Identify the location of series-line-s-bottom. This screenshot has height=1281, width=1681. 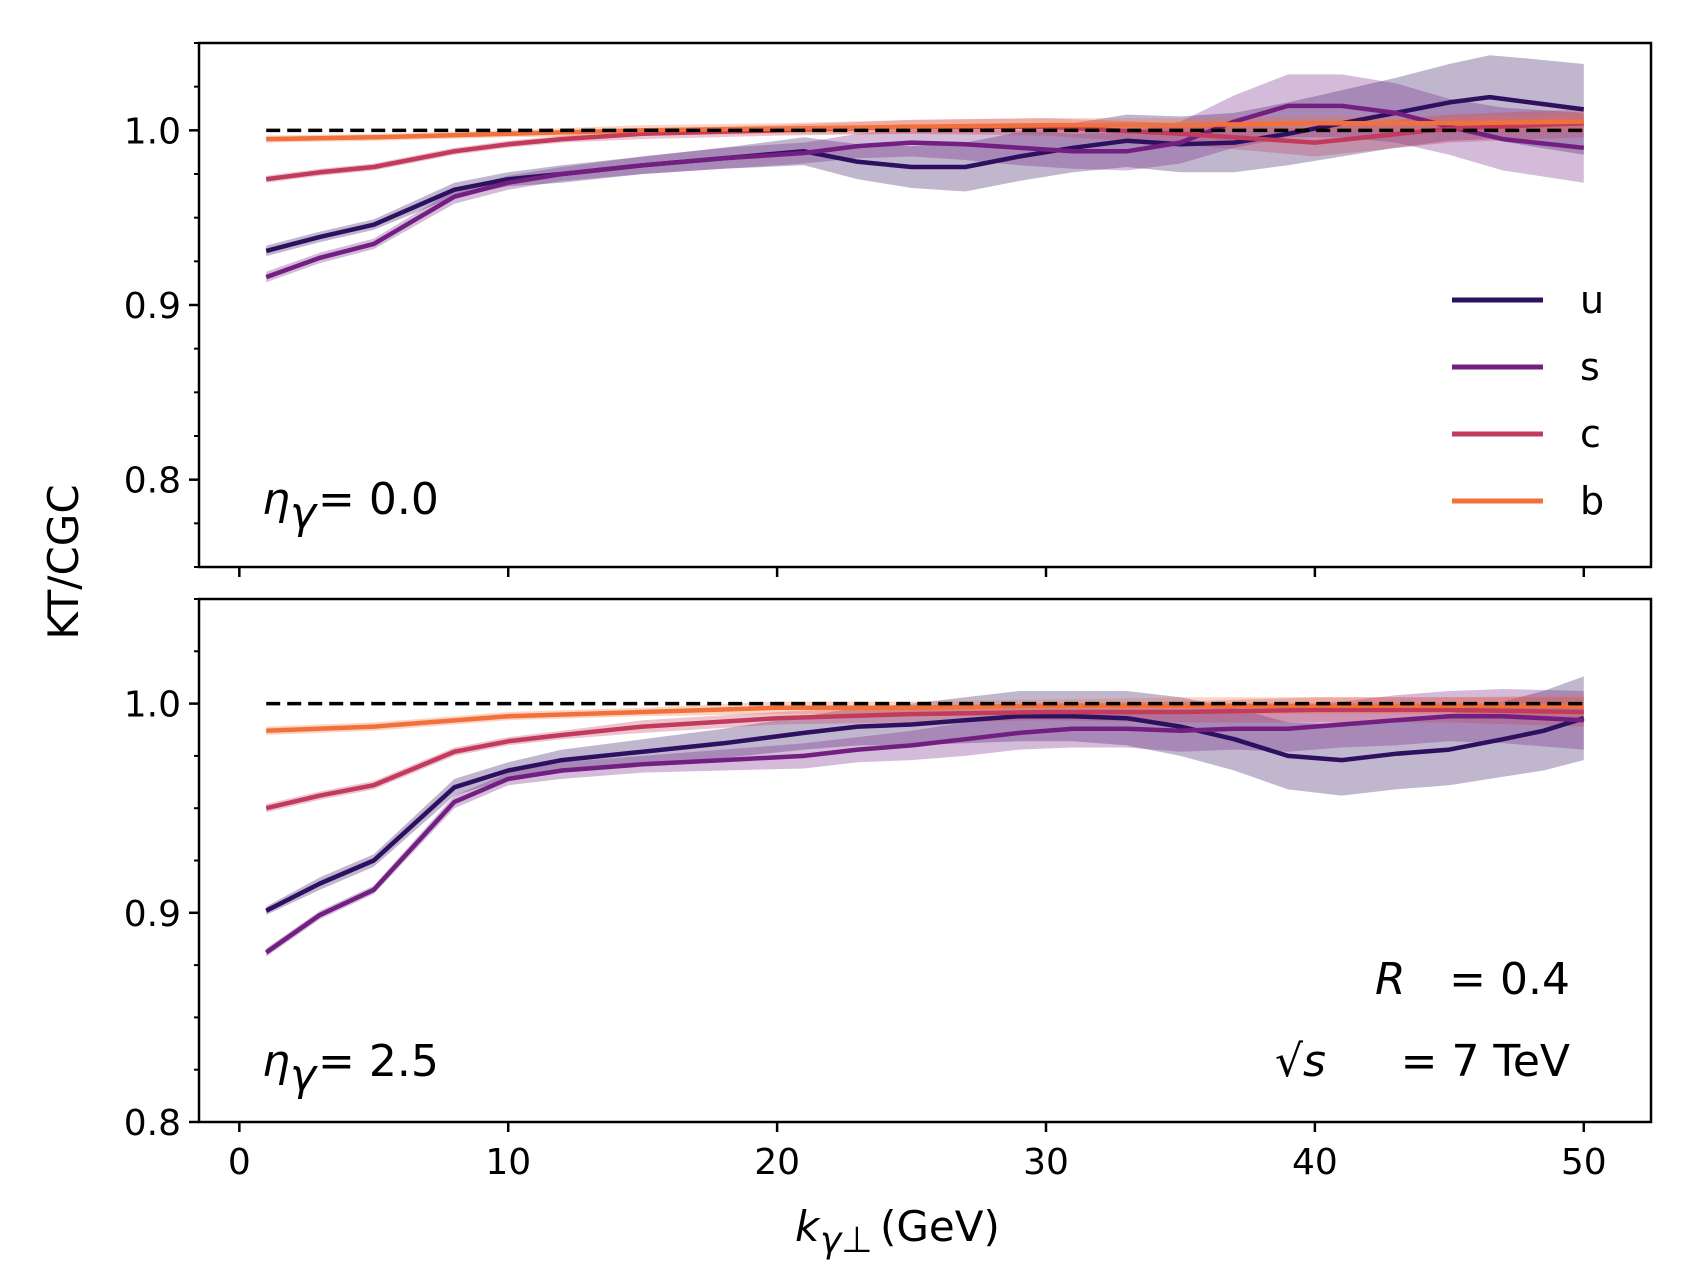
(924, 834).